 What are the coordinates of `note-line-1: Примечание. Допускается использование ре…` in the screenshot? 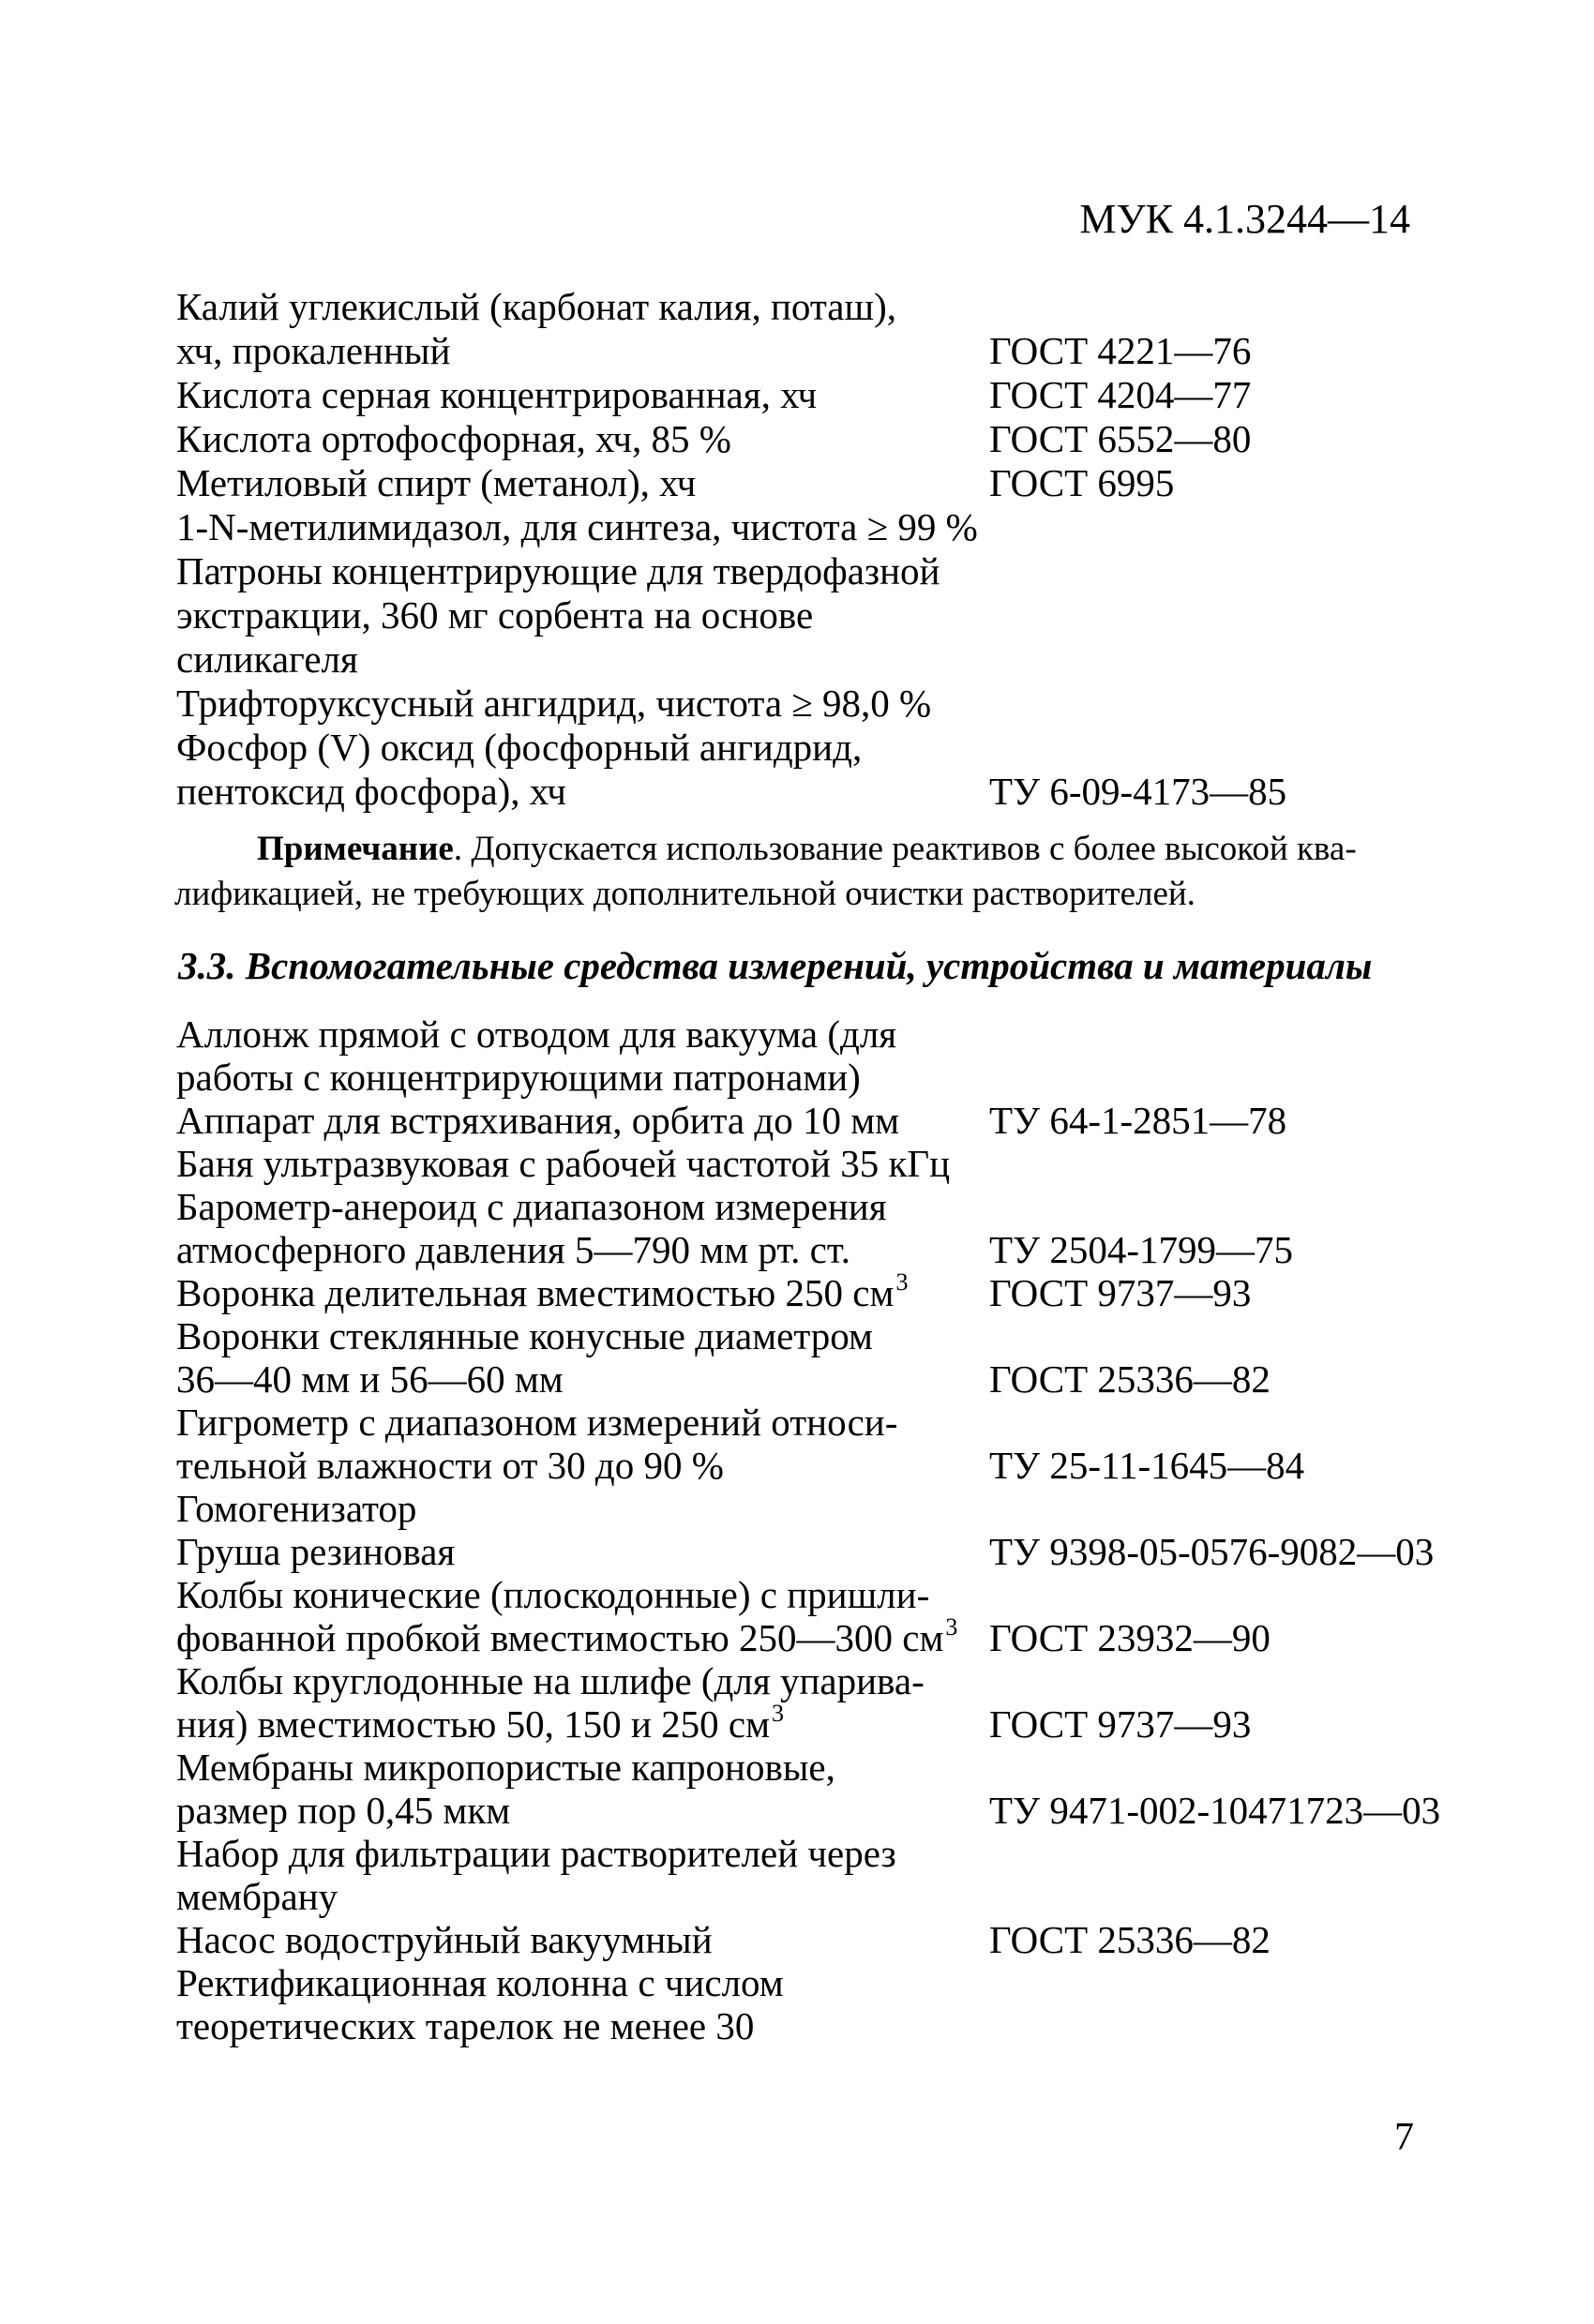 It's located at (765, 850).